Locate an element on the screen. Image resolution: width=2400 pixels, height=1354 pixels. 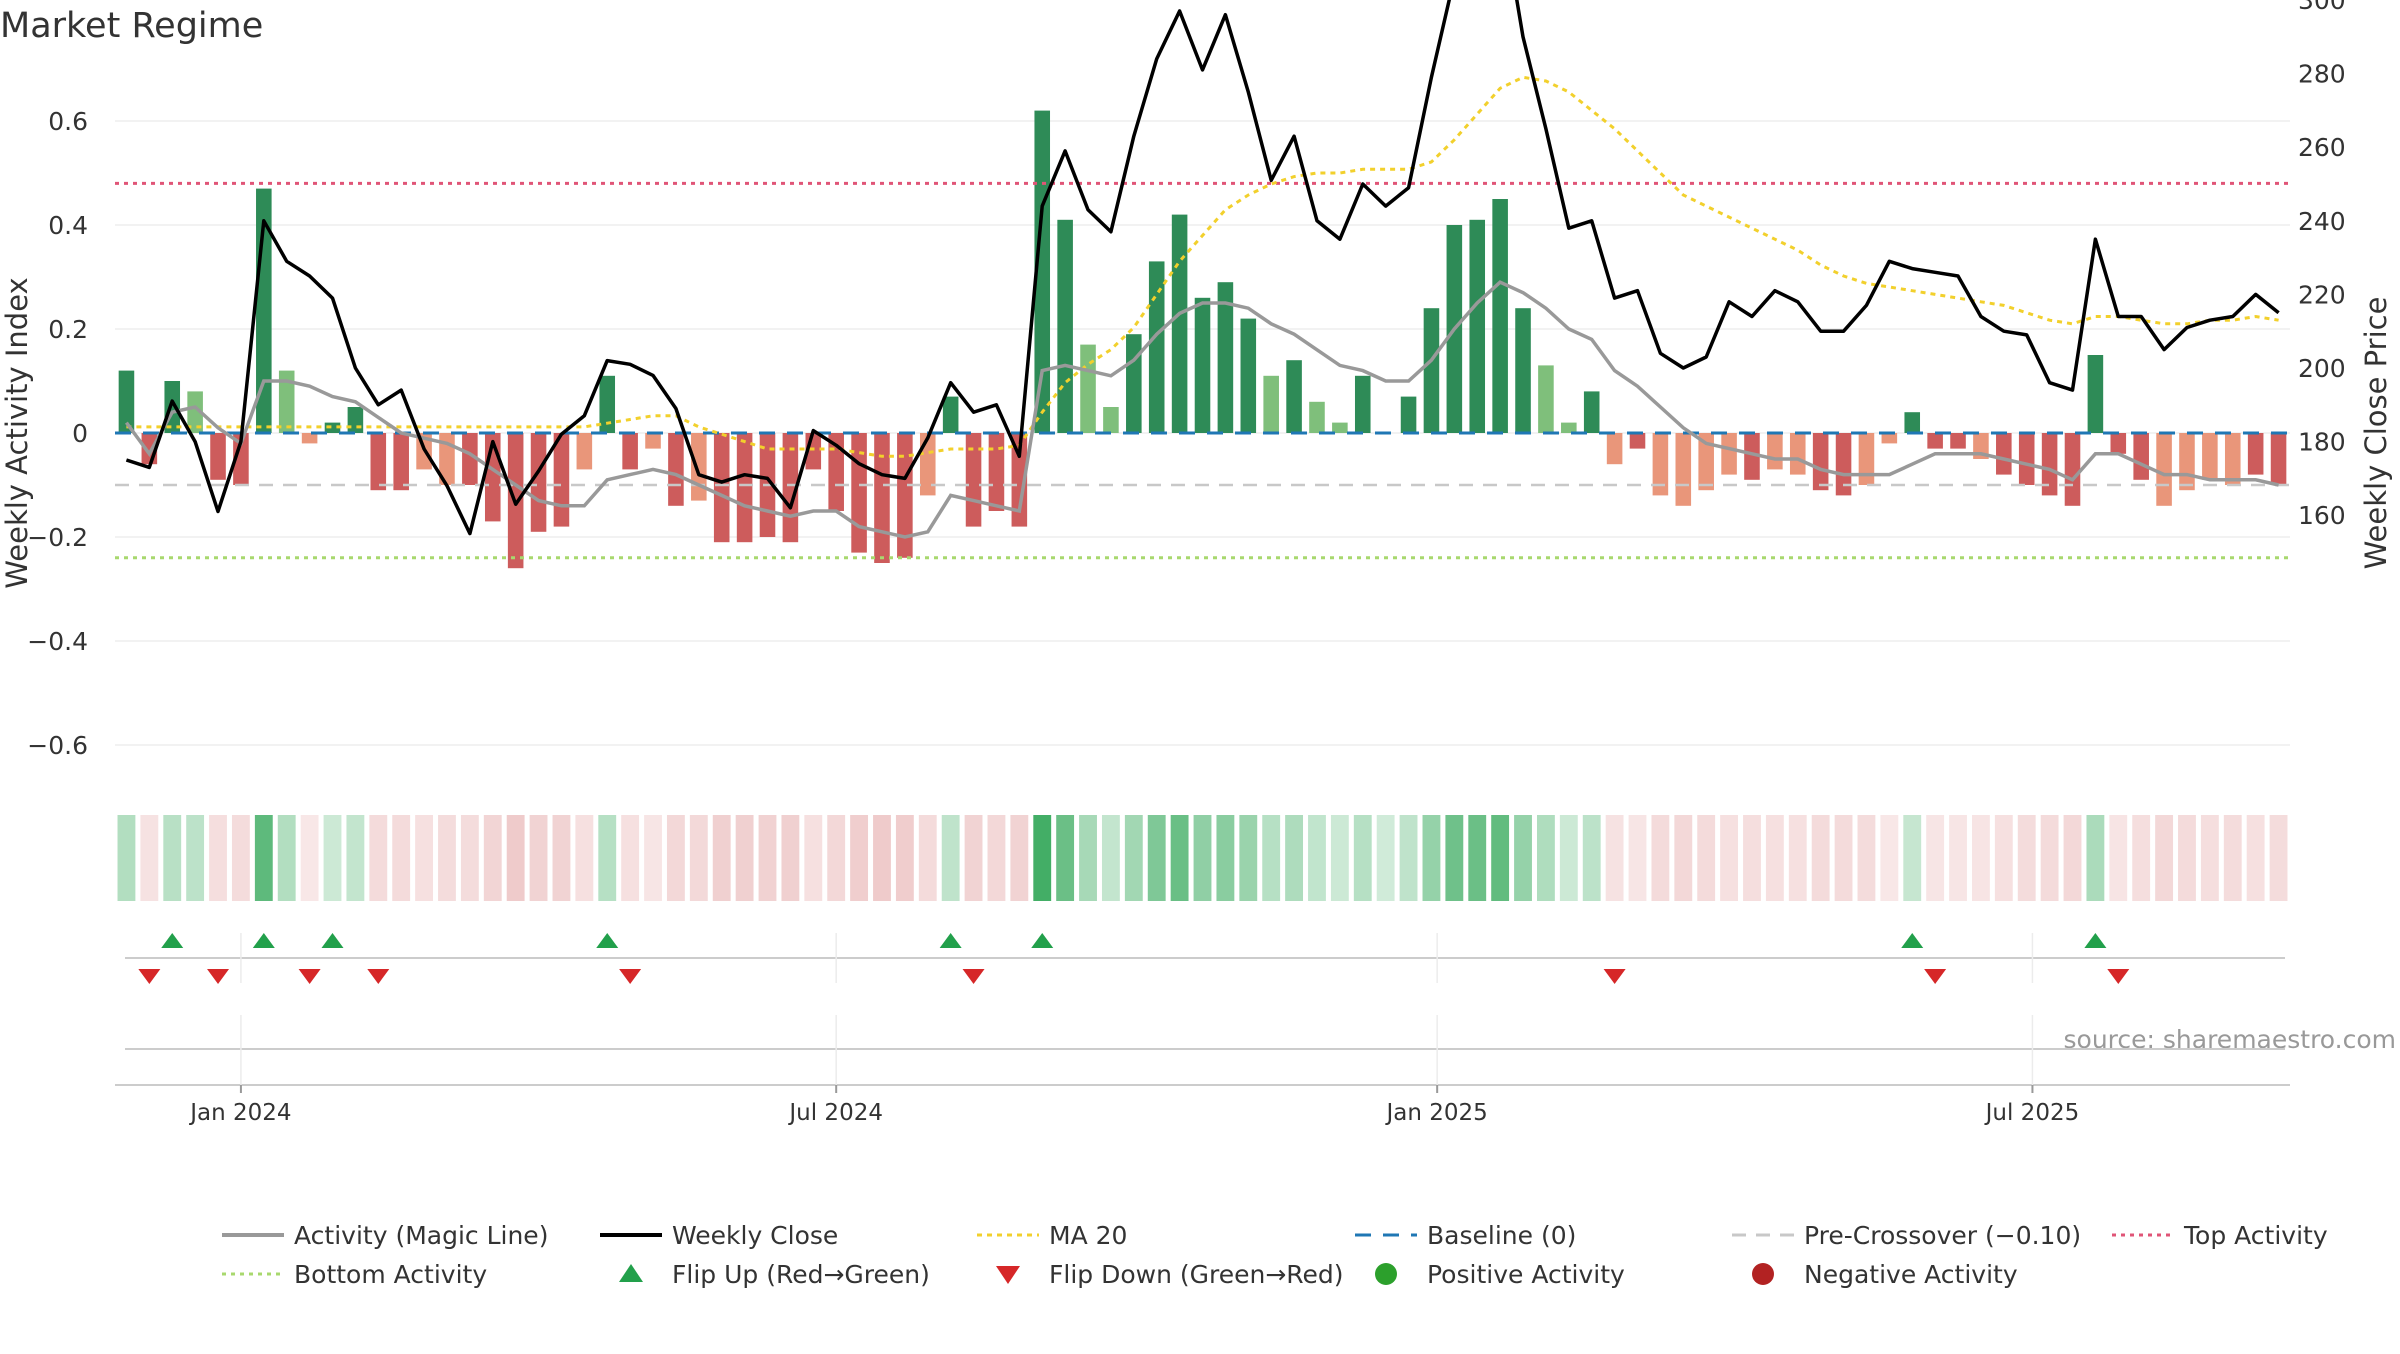
y-tick-label-left: 0.6 is located at coordinates (68, 121).